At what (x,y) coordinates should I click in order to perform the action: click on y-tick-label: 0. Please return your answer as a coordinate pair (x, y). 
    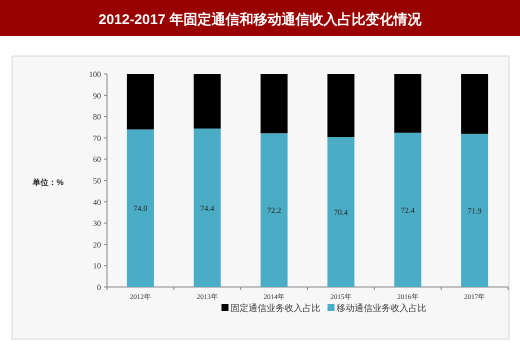
    Looking at the image, I should click on (99, 287).